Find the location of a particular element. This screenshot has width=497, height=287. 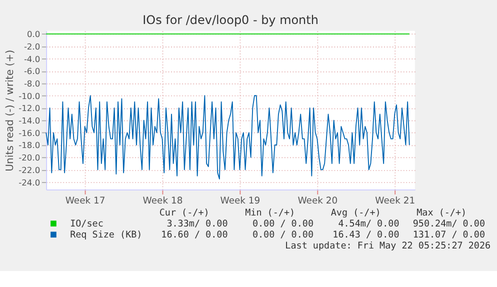

y-tick-label: -16.0 is located at coordinates (29, 133).